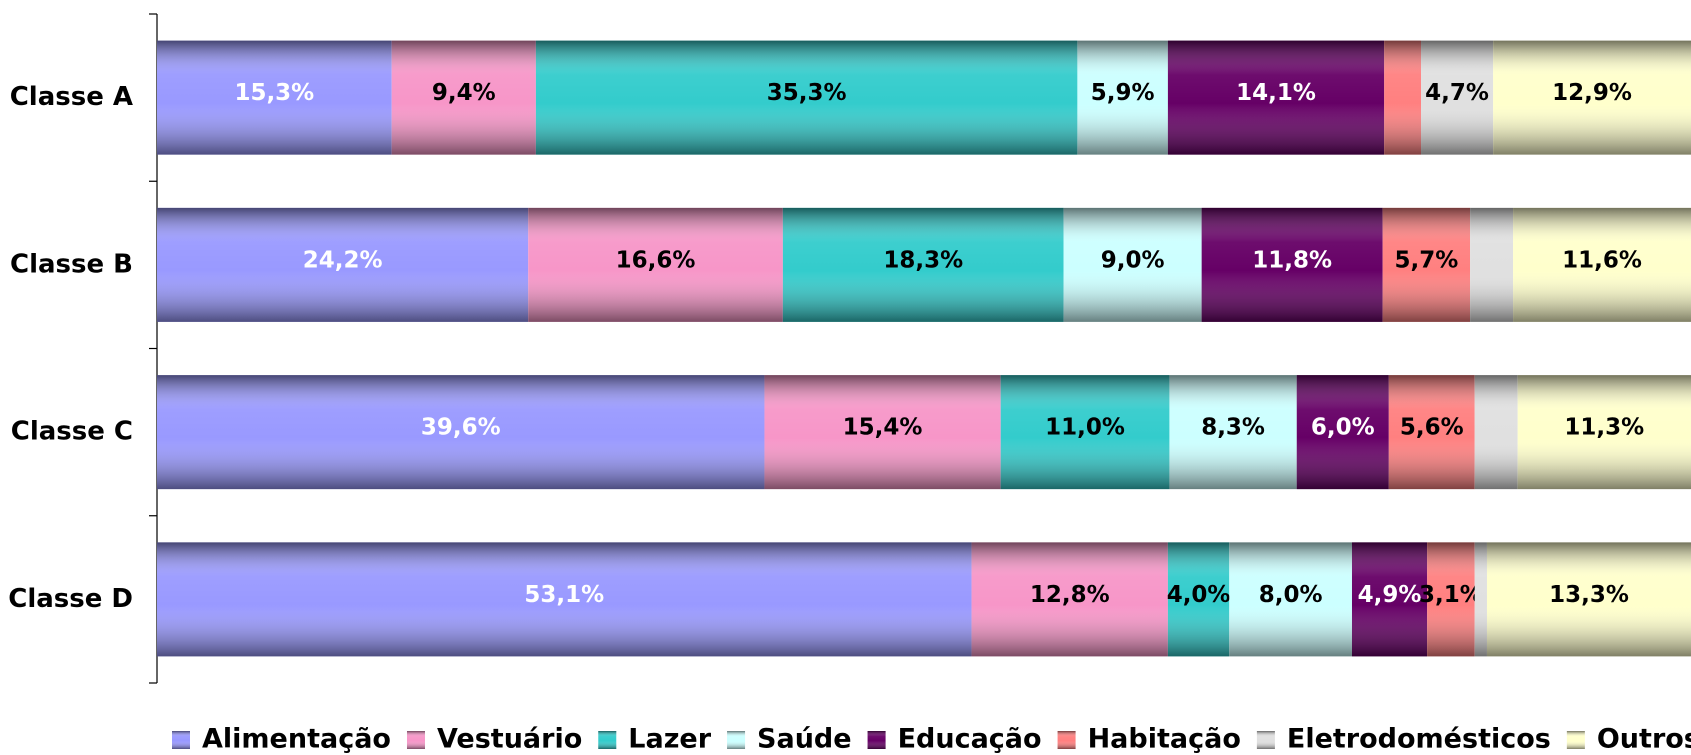 The width and height of the screenshot is (1691, 755). What do you see at coordinates (1457, 93) in the screenshot?
I see `value-label: 4,7%` at bounding box center [1457, 93].